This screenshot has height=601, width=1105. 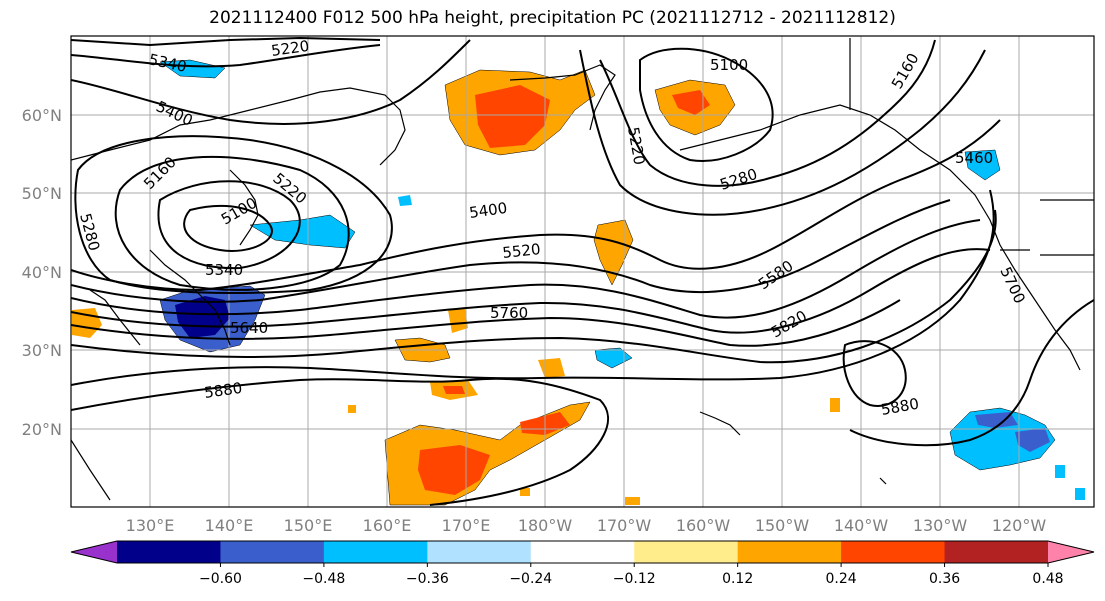 What do you see at coordinates (387, 525) in the screenshot?
I see `lon-label: 160°E` at bounding box center [387, 525].